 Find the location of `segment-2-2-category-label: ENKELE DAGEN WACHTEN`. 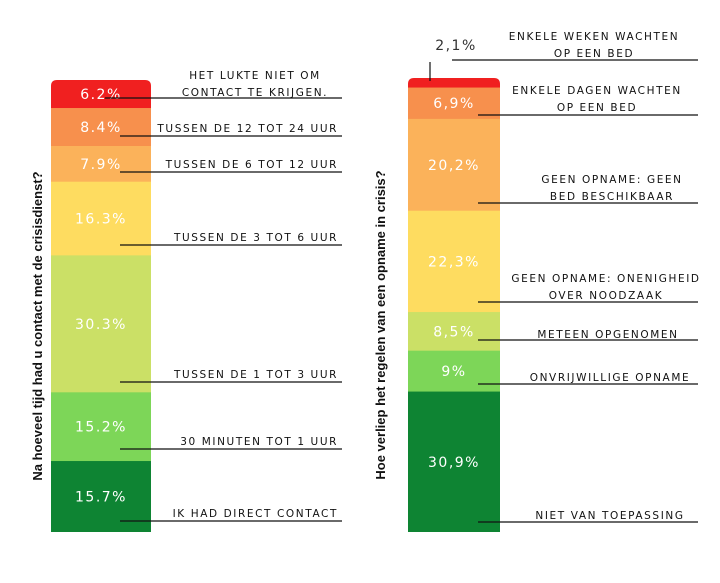

segment-2-2-category-label: ENKELE DAGEN WACHTEN is located at coordinates (597, 91).